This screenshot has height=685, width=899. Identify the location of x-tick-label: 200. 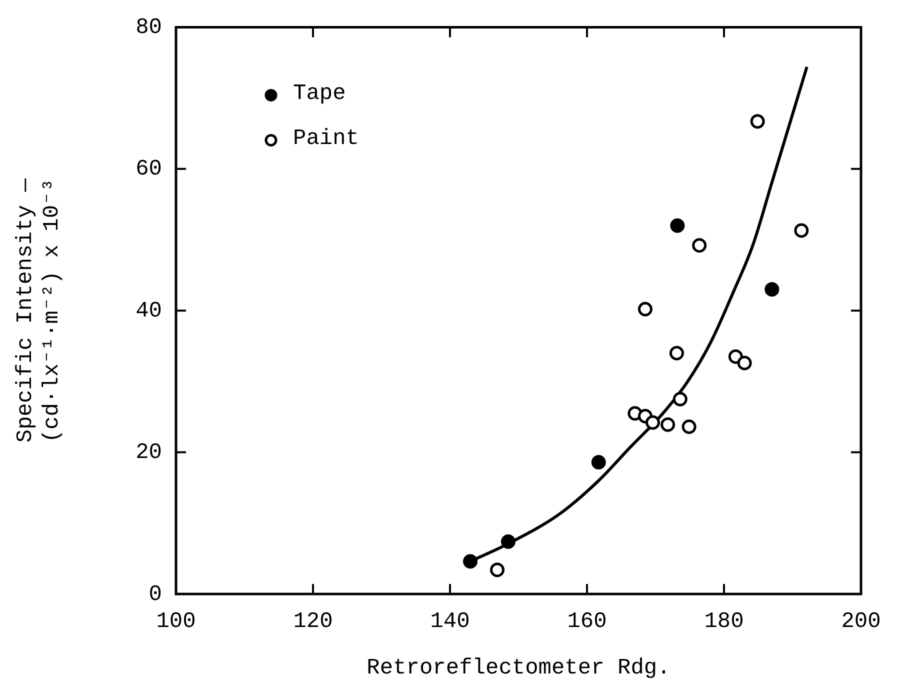
(861, 621).